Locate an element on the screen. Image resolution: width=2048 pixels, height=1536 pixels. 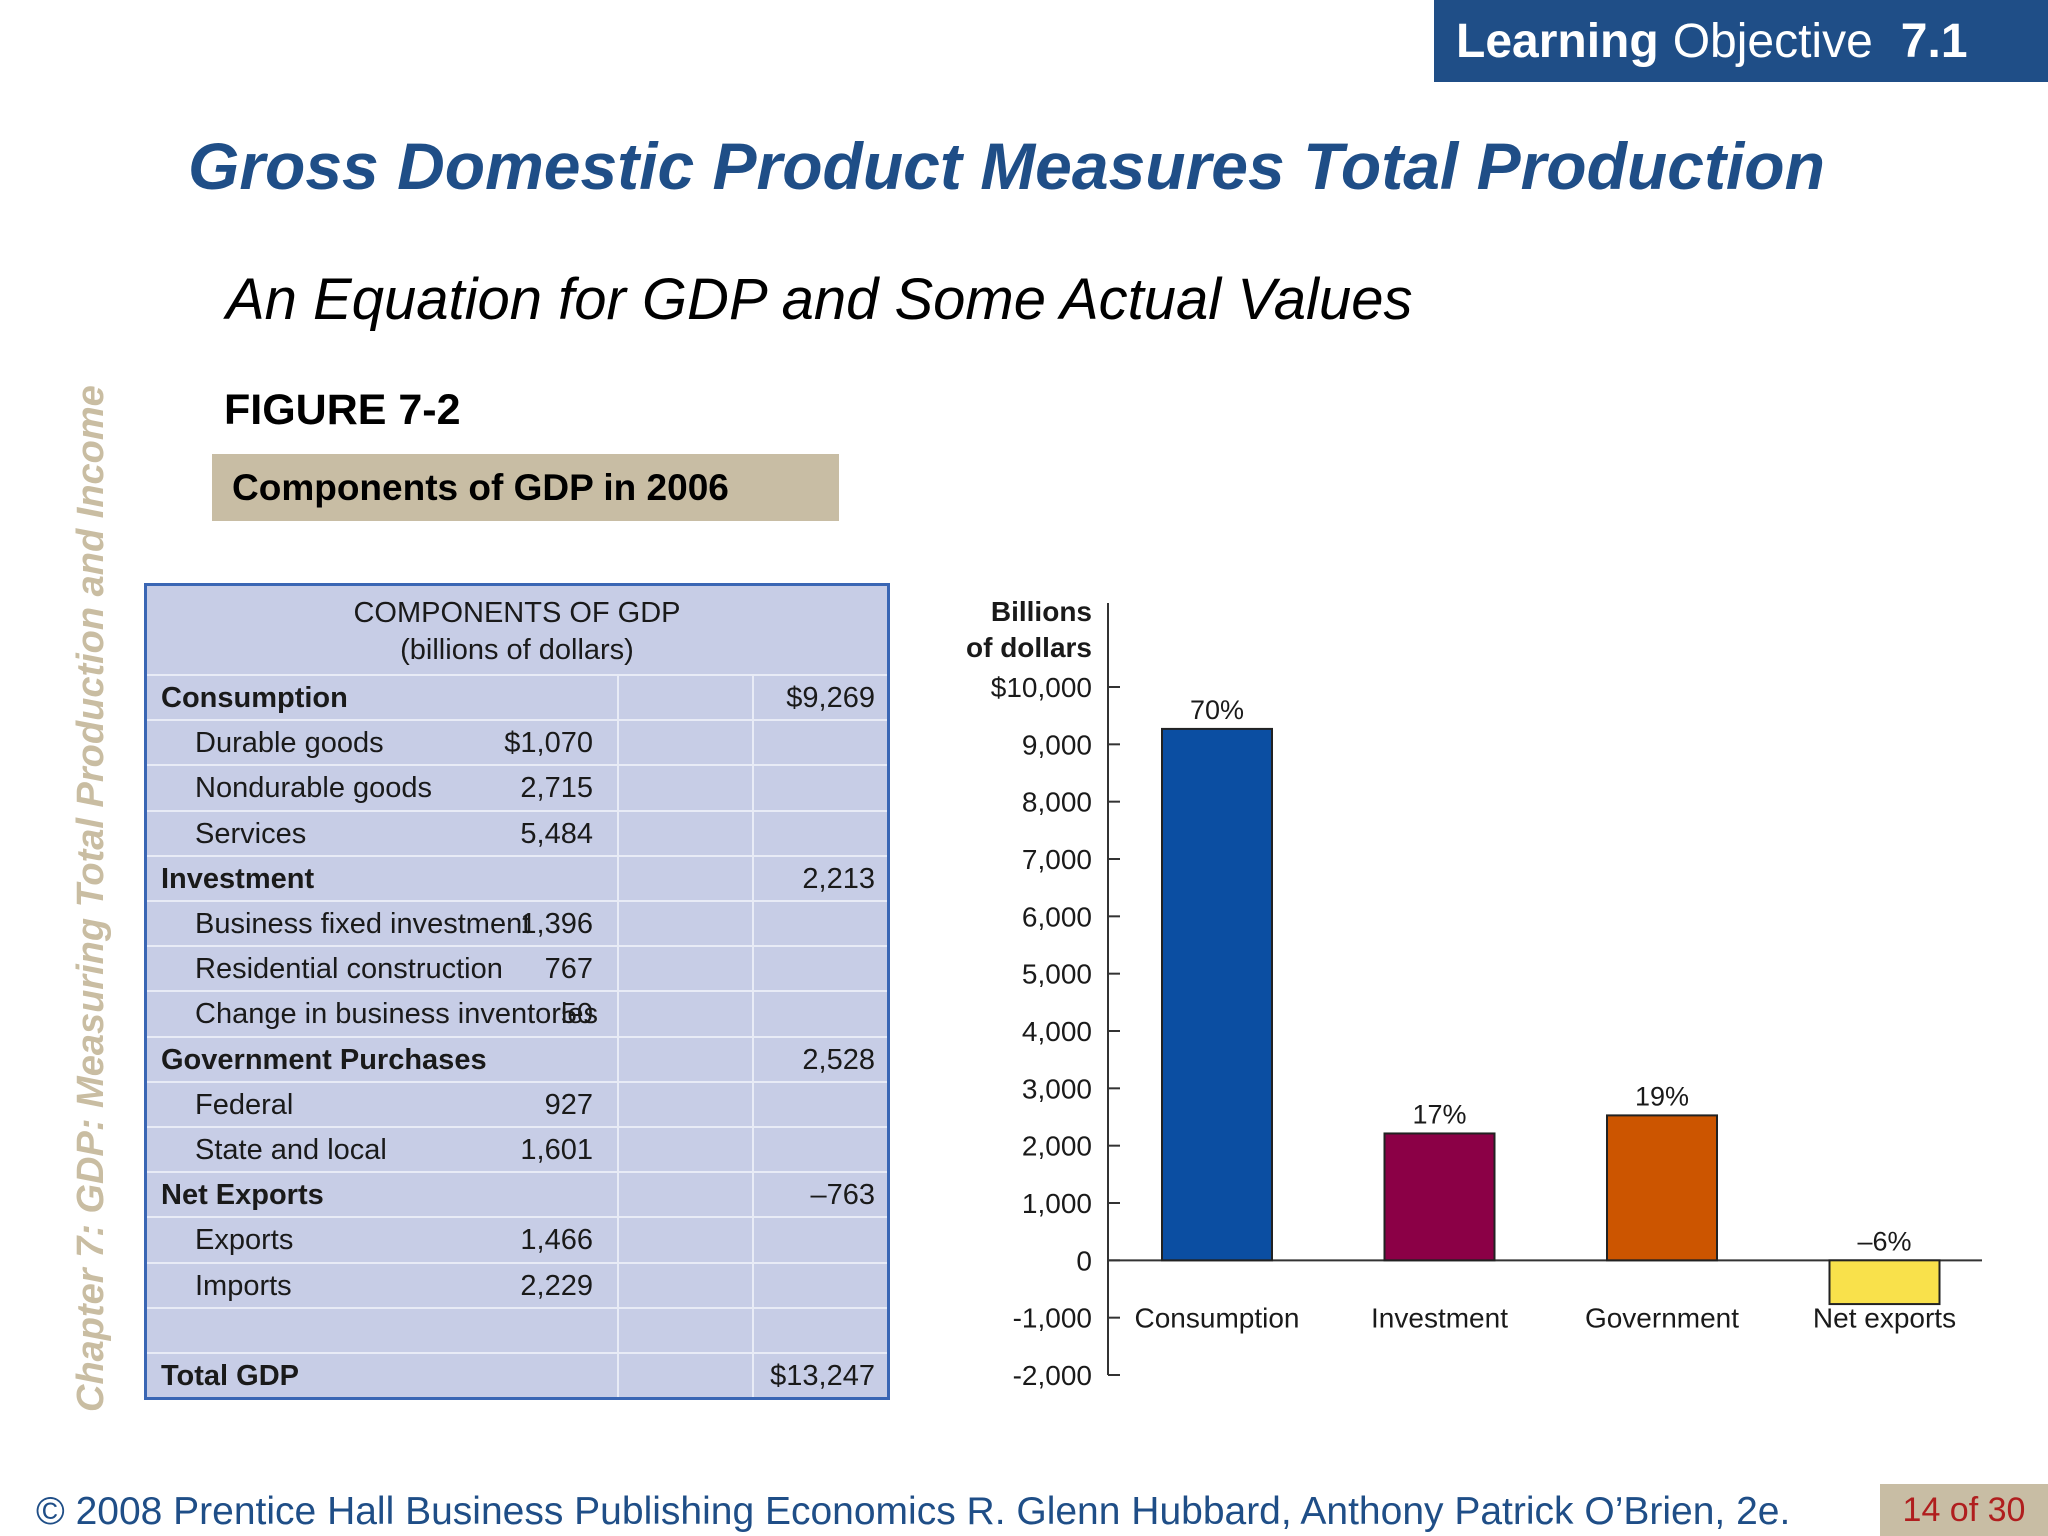
y-tick-label: 3,000 is located at coordinates (1057, 1088).